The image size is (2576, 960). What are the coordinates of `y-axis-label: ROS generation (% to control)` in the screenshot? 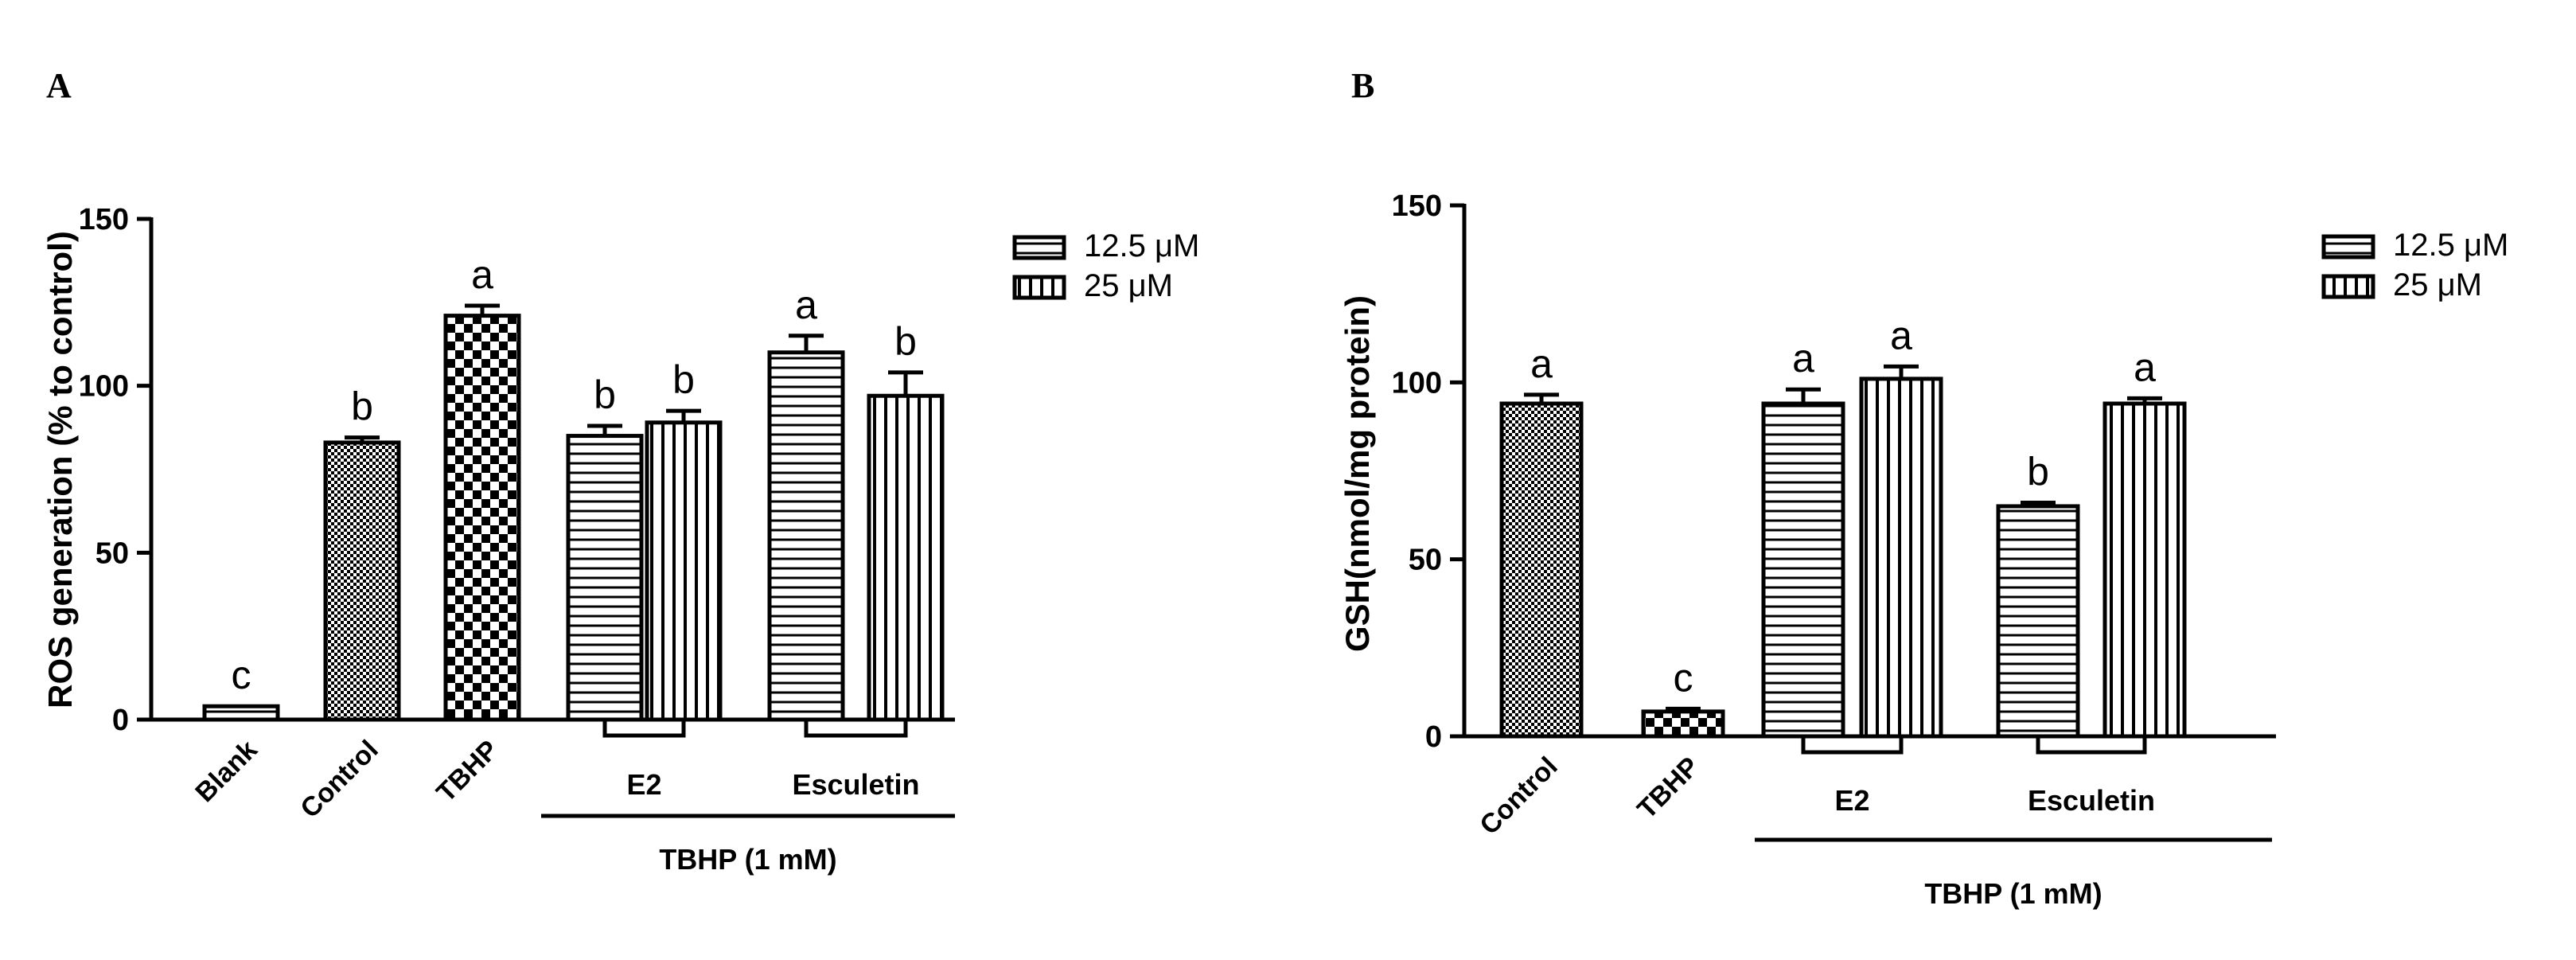 It's located at (60, 470).